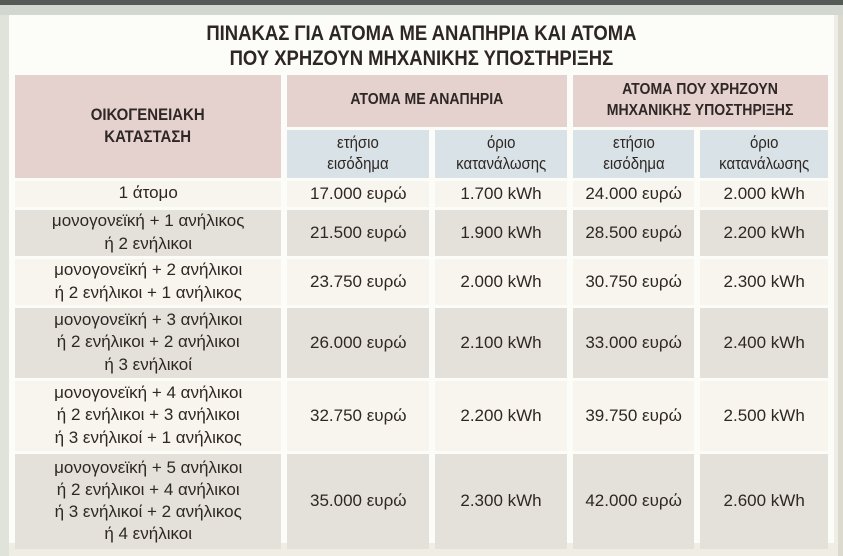 This screenshot has height=556, width=843. What do you see at coordinates (501, 501) in the screenshot?
I see `disability-limit-cell: 2.300 kWh` at bounding box center [501, 501].